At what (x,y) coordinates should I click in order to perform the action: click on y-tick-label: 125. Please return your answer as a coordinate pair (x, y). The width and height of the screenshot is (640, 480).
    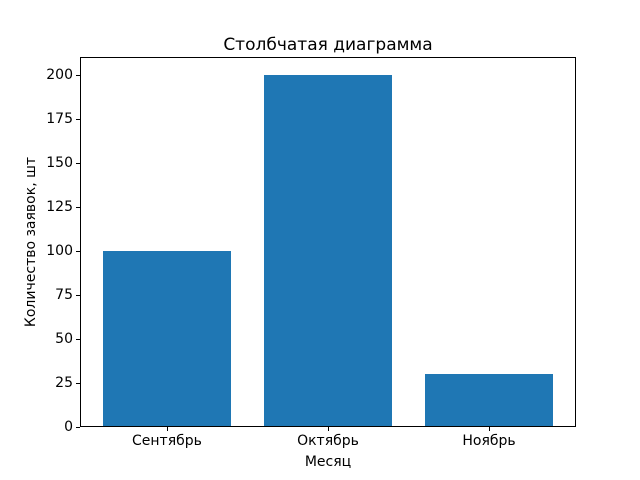
    Looking at the image, I should click on (59, 206).